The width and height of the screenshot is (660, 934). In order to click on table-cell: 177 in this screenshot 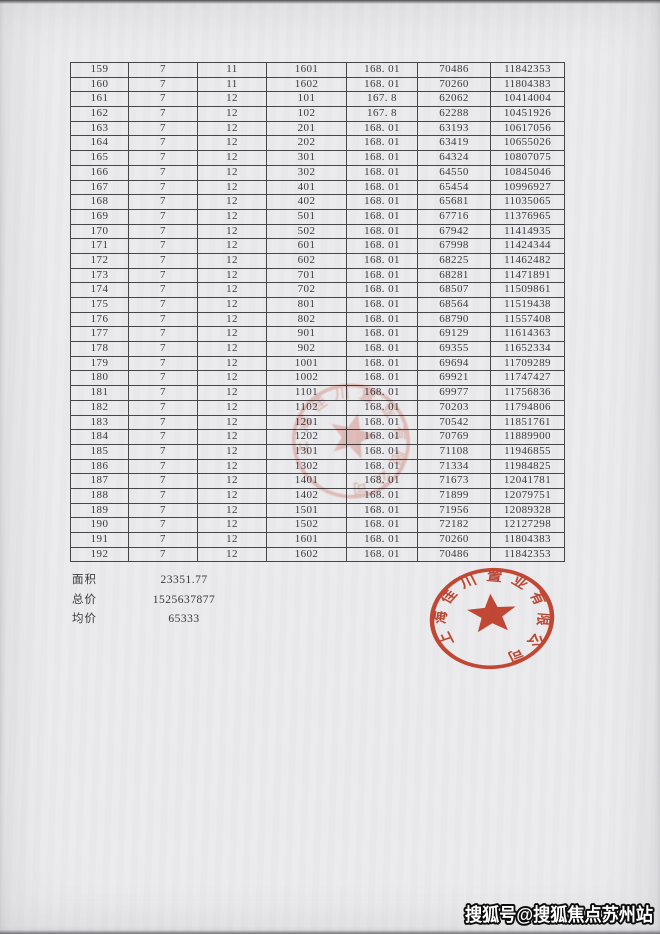, I will do `click(99, 334)`.